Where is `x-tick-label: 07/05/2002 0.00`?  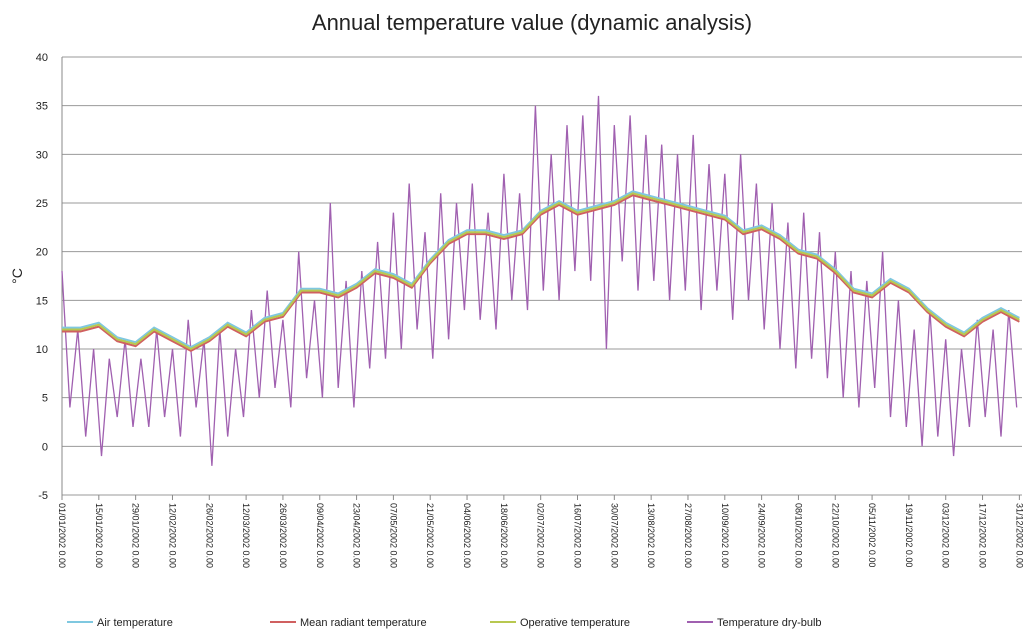
x-tick-label: 07/05/2002 0.00 is located at coordinates (393, 535).